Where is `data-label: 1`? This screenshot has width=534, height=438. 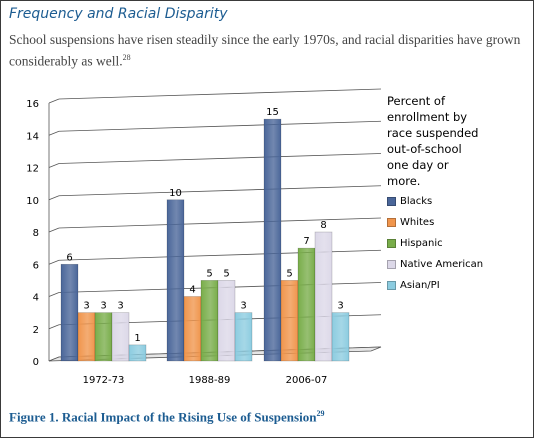 data-label: 1 is located at coordinates (137, 338).